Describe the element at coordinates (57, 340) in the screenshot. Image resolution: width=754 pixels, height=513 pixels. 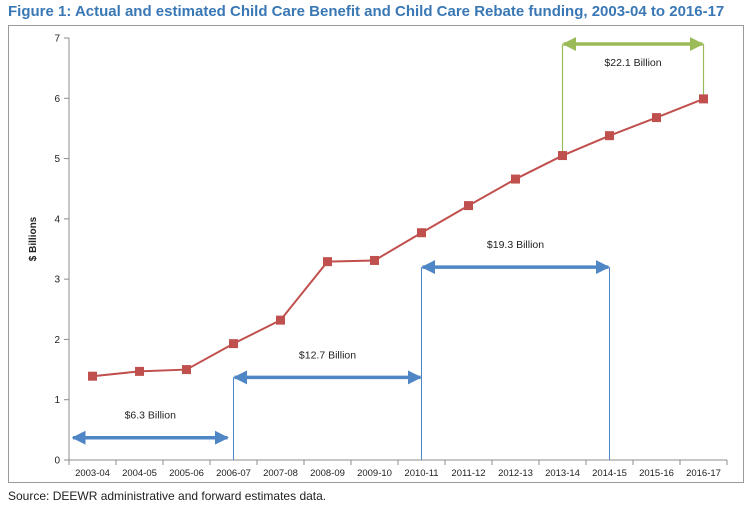
I see `y-tick-label: 2` at that location.